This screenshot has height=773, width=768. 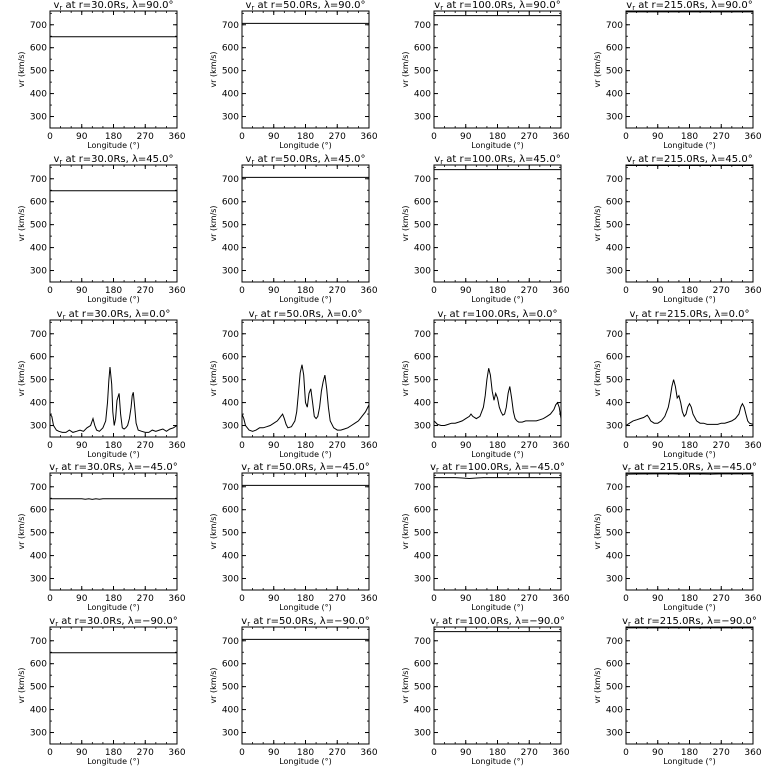 What do you see at coordinates (310, 621) in the screenshot?
I see `title-text: at r=50.0Rs, λ=−90.0°` at bounding box center [310, 621].